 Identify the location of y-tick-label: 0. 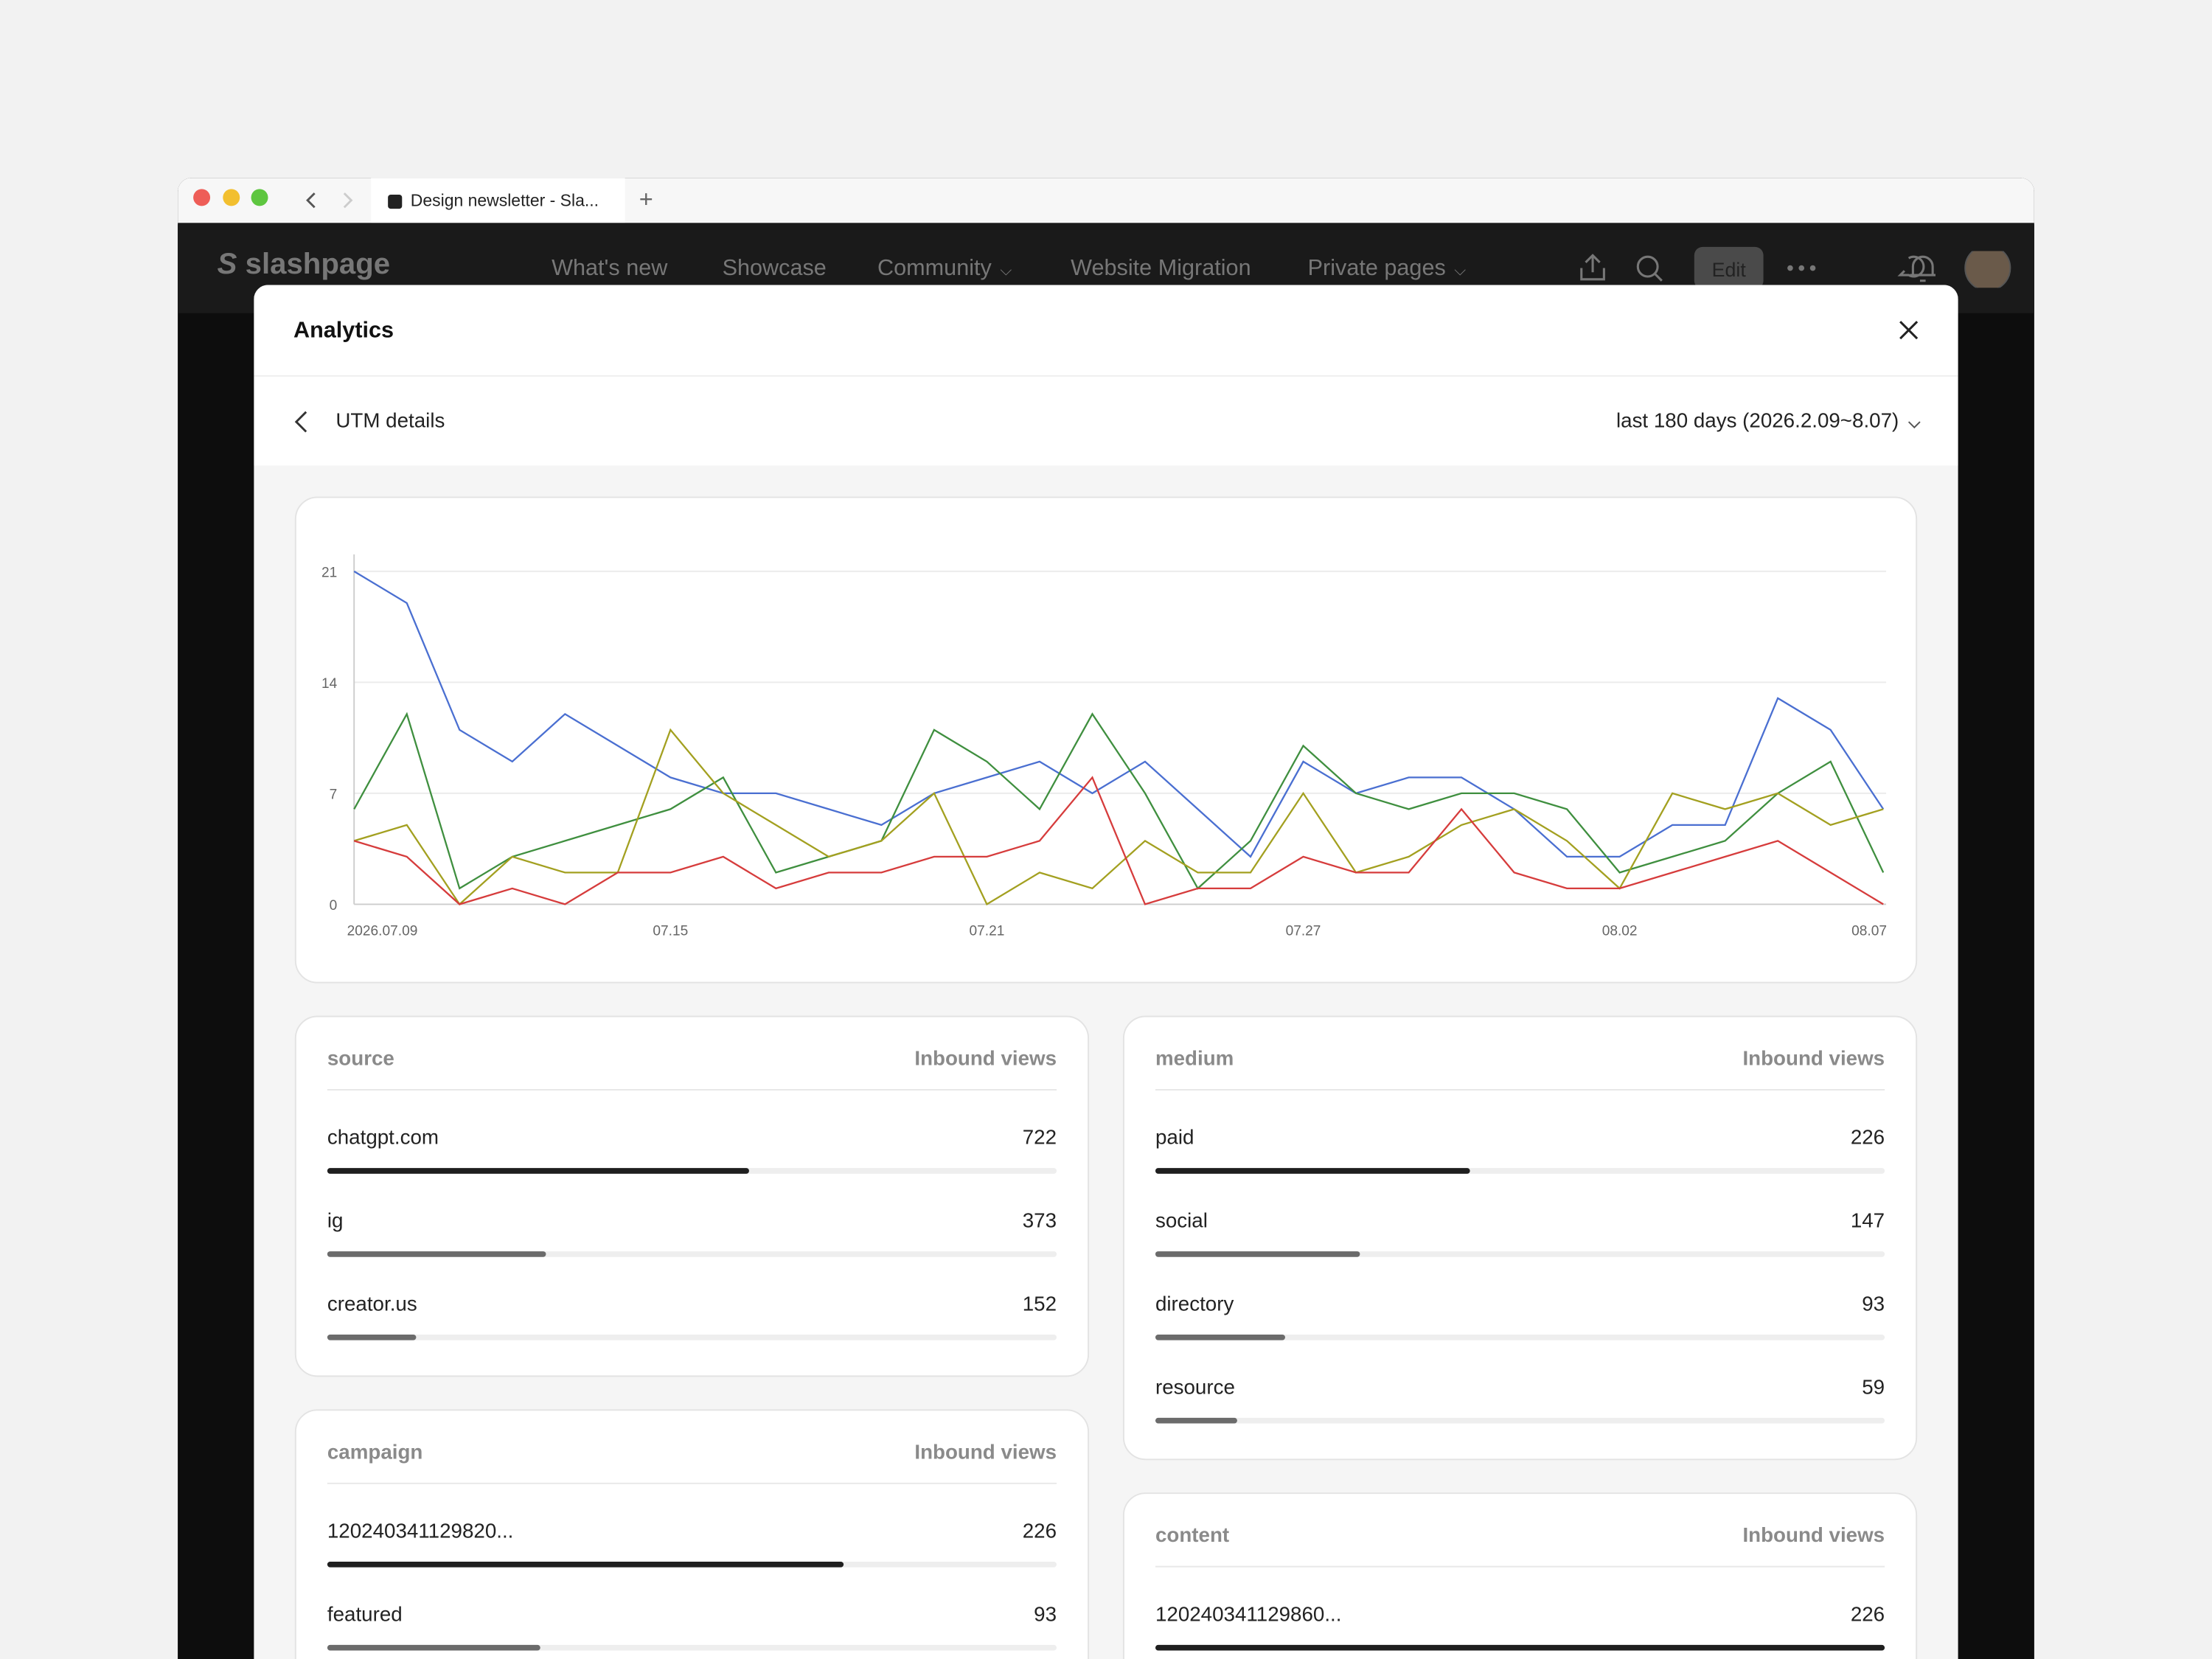
(334, 906).